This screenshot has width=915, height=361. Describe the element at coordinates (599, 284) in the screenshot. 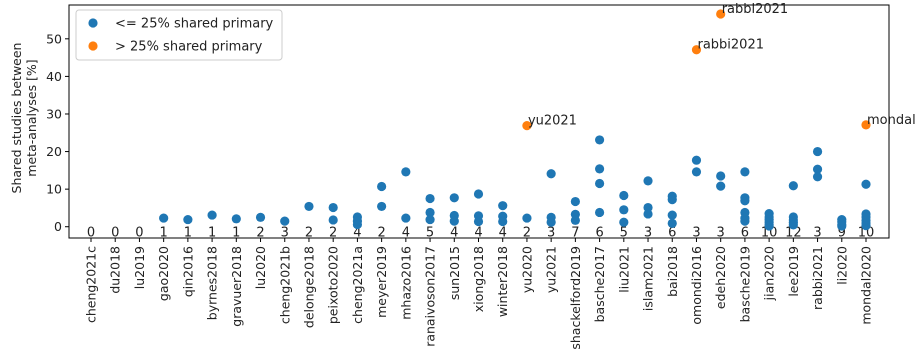

I see `x-tick-label: basche2017` at that location.